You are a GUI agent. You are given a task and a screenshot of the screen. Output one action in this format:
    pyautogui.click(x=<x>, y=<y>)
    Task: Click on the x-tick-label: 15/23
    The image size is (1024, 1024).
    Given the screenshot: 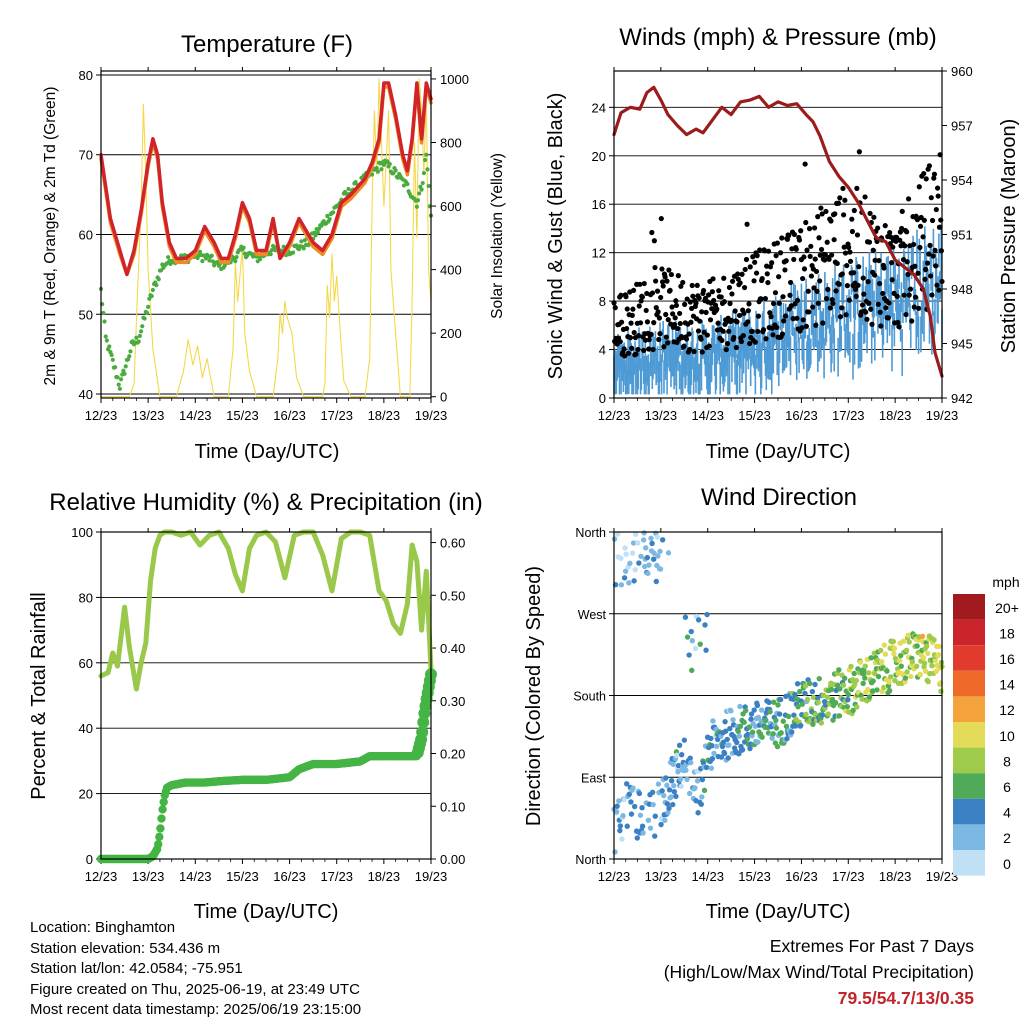 What is the action you would take?
    pyautogui.click(x=754, y=876)
    